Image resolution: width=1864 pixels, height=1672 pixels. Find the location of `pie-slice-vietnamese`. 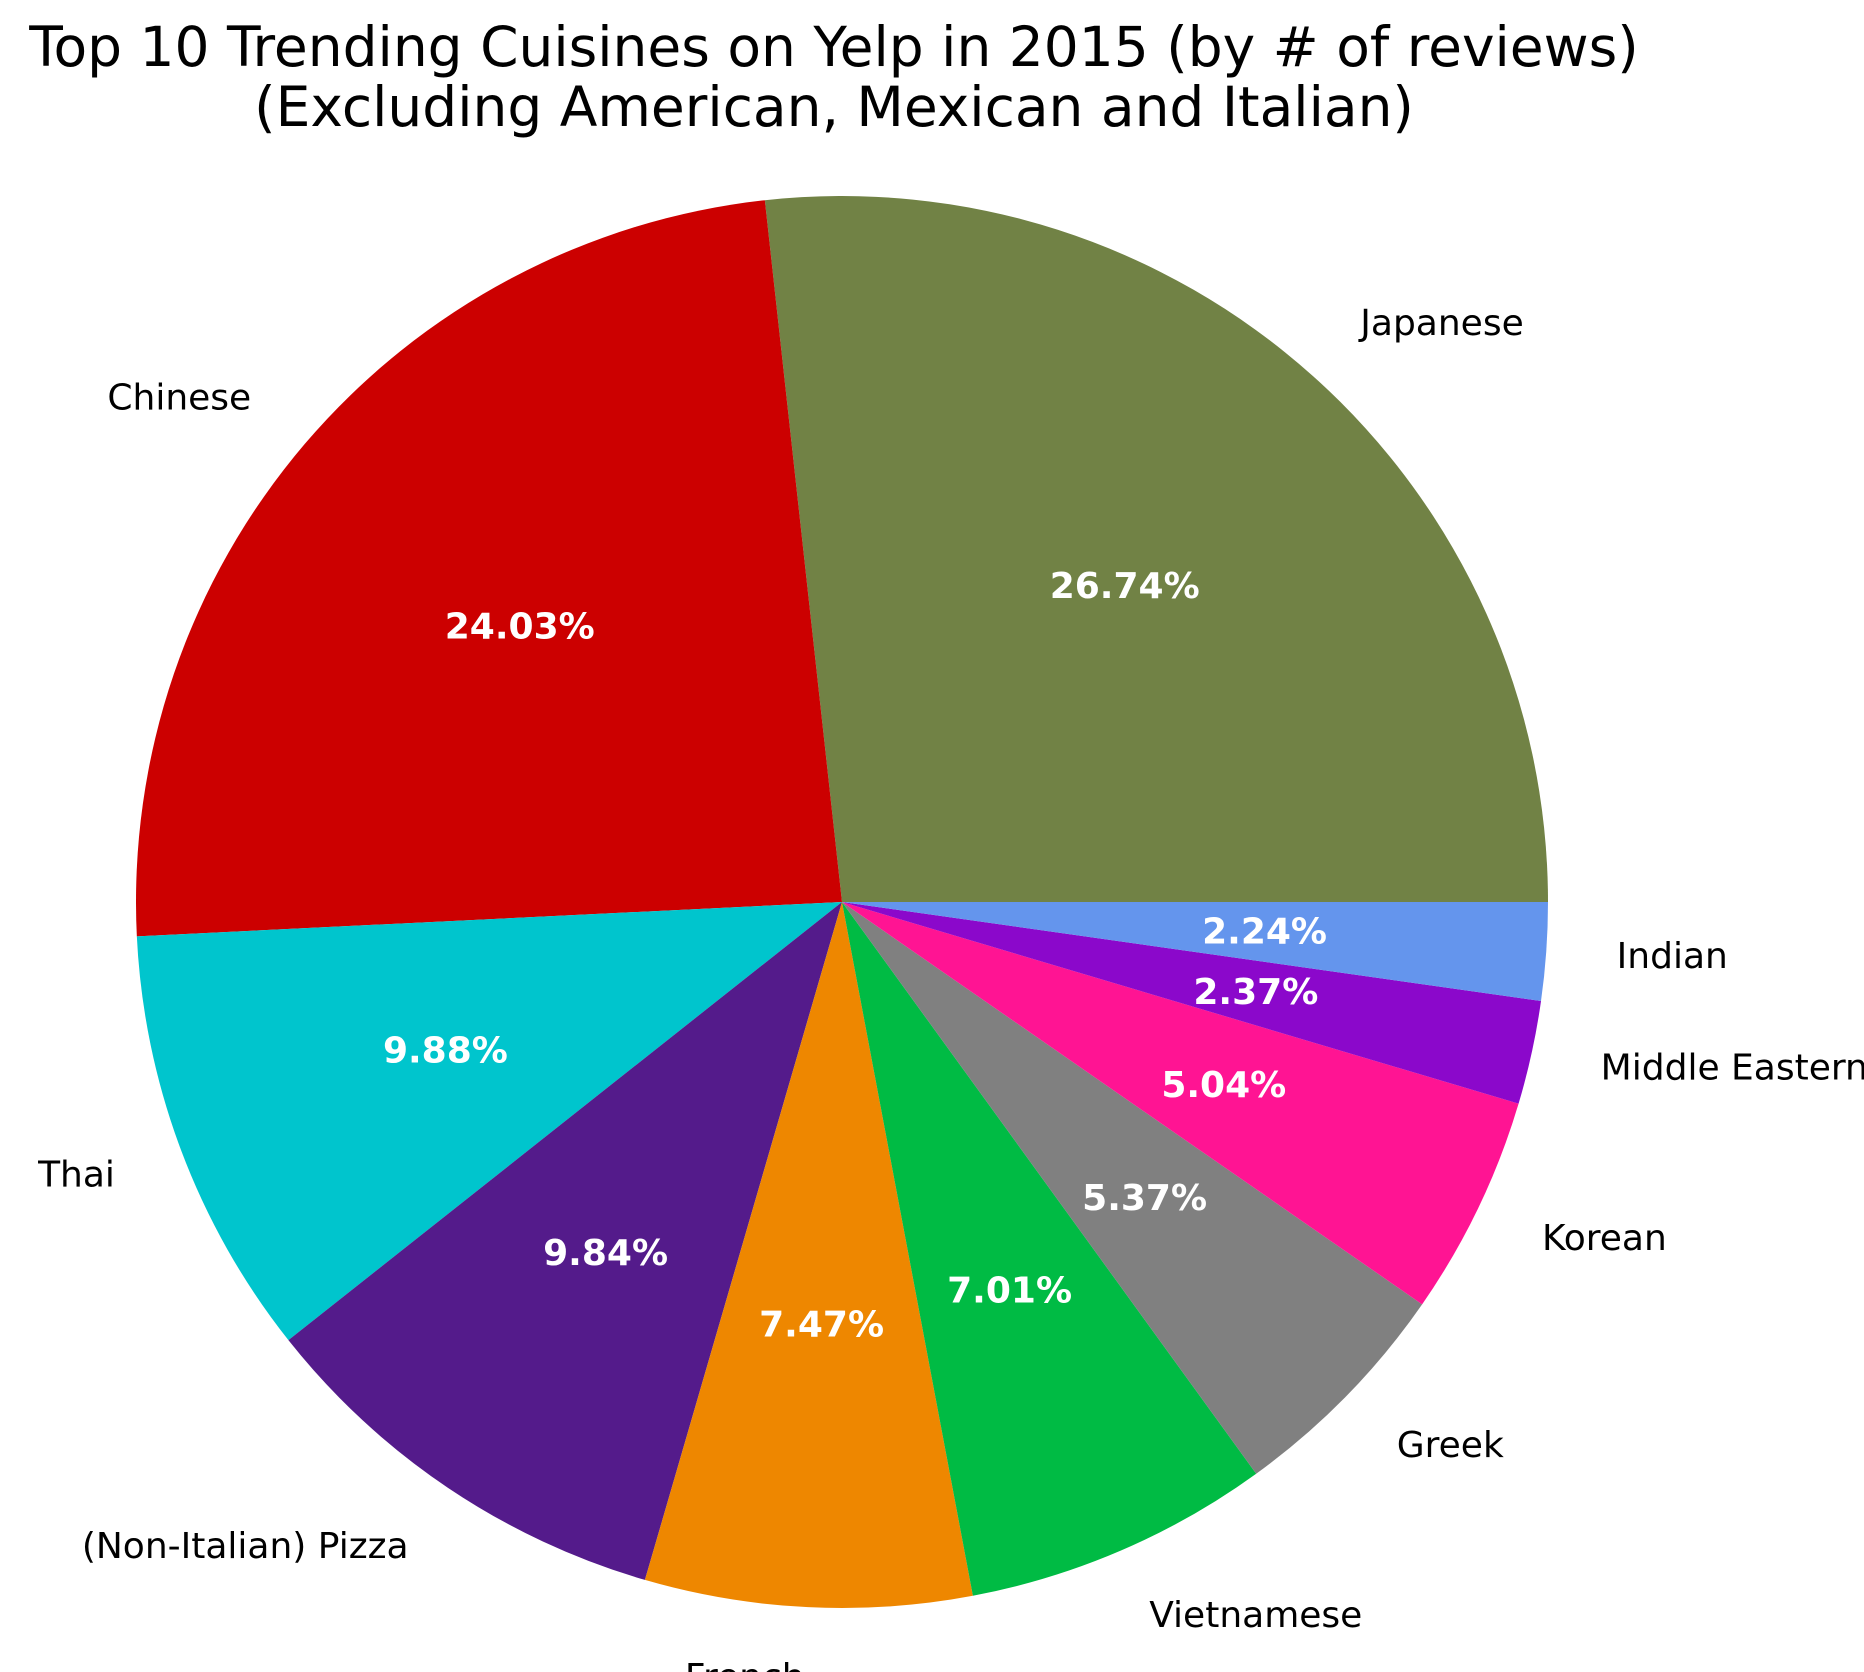

pie-slice-vietnamese is located at coordinates (1049, 1249).